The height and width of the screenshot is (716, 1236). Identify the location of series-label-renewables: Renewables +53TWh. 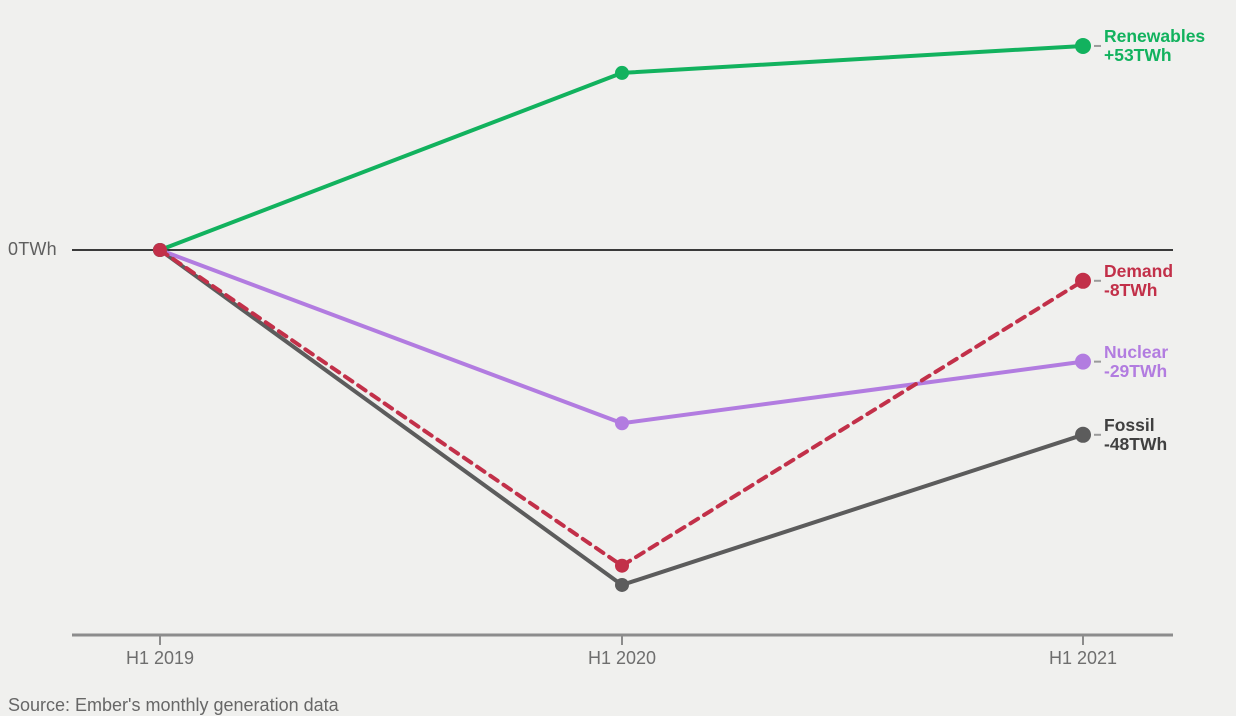
(1155, 45).